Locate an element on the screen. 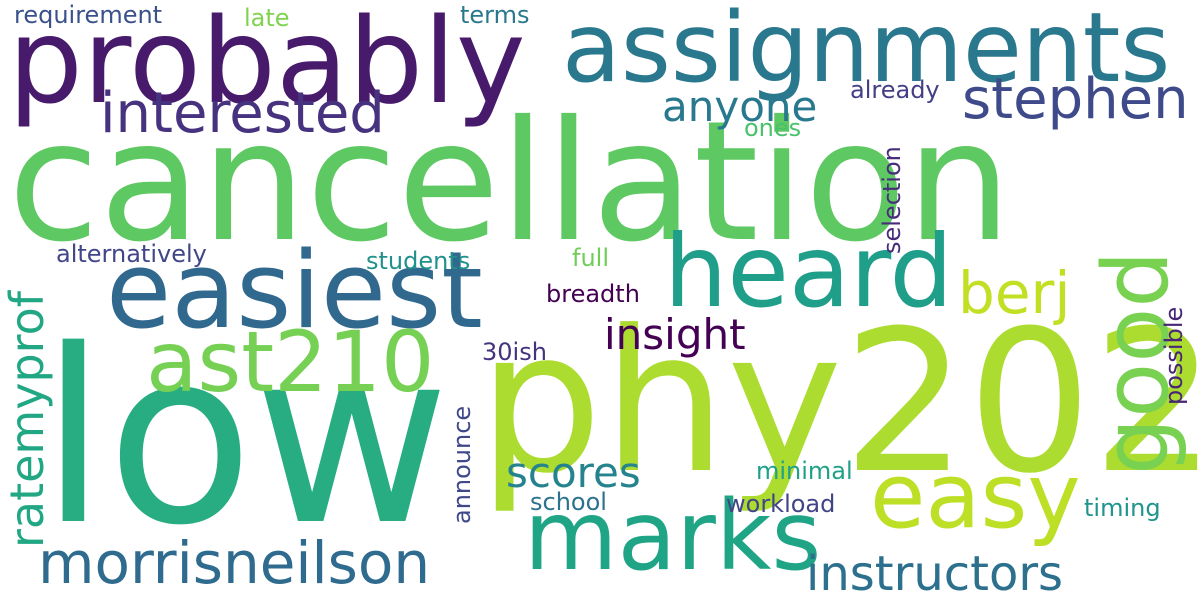  word-assignments: assignments is located at coordinates (866, 52).